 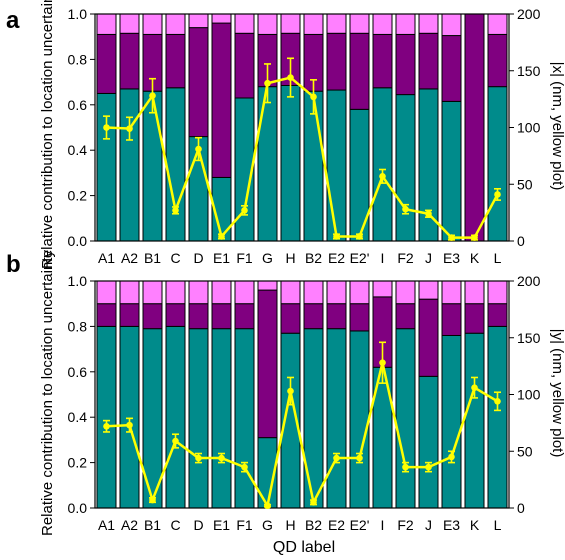 I want to click on xtick-label-b-J: J, so click(x=428, y=525).